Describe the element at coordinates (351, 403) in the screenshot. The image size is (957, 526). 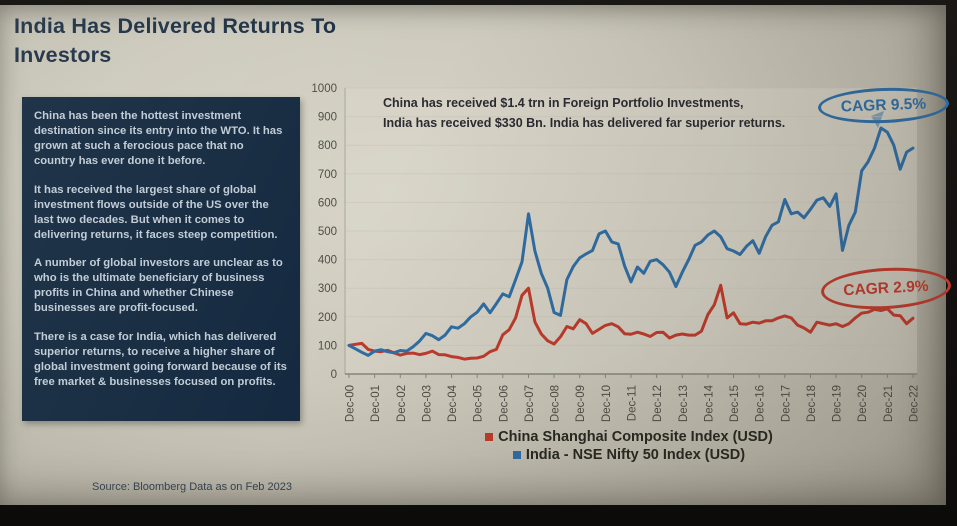
I see `x-axis-tick-label: Dec-00` at that location.